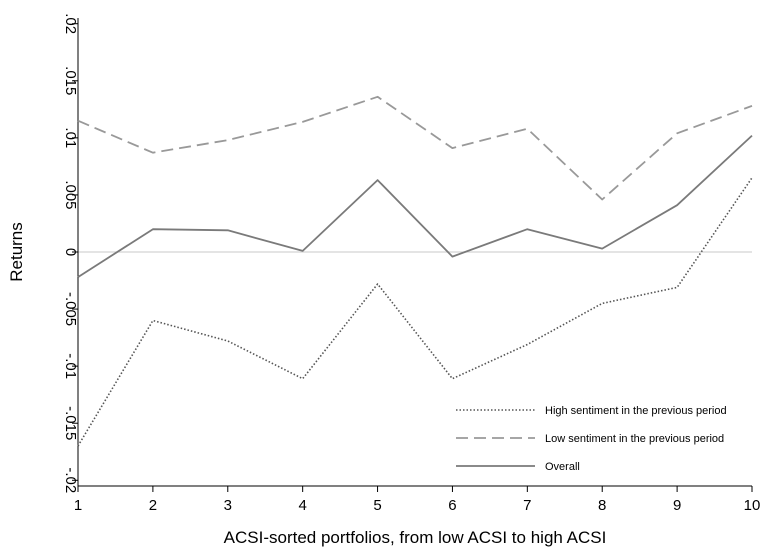 This screenshot has width=760, height=552. Describe the element at coordinates (70, 423) in the screenshot. I see `y-tick-label: -.015` at that location.